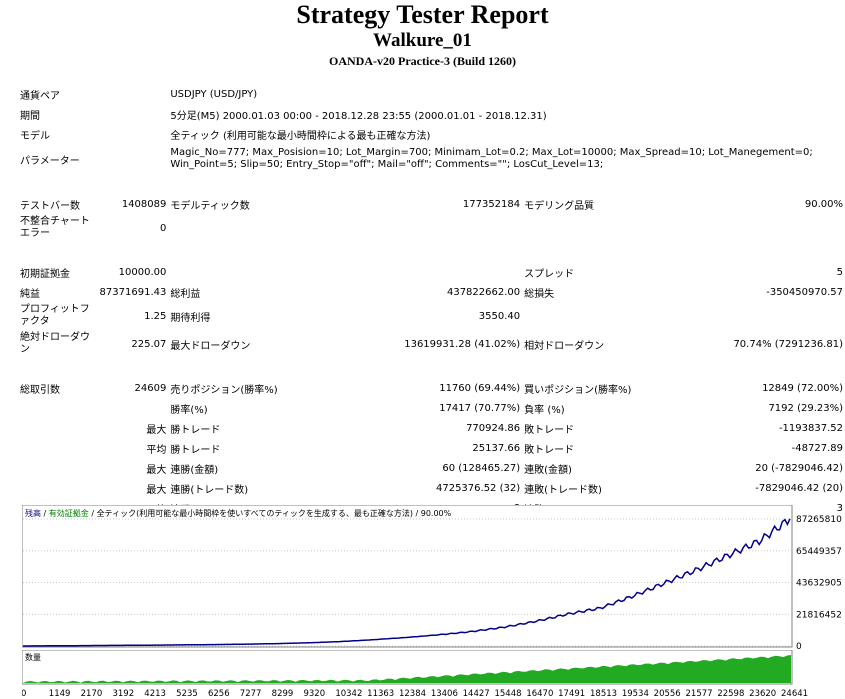  What do you see at coordinates (251, 694) in the screenshot?
I see `x-tick-label: 7277` at bounding box center [251, 694].